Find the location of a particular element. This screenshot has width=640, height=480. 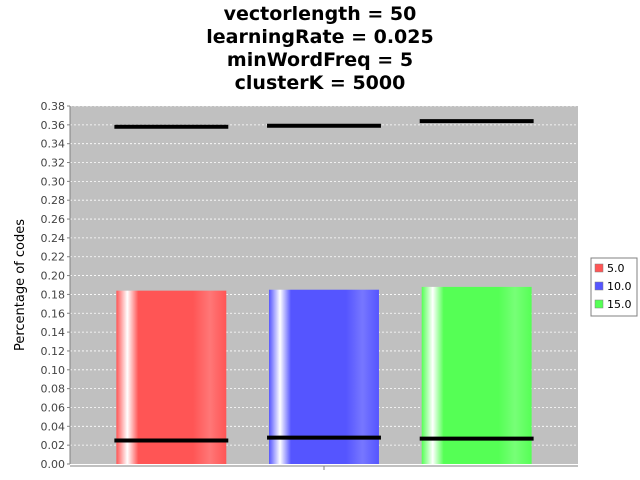

y-tick-label: 0.22 is located at coordinates (53, 257).